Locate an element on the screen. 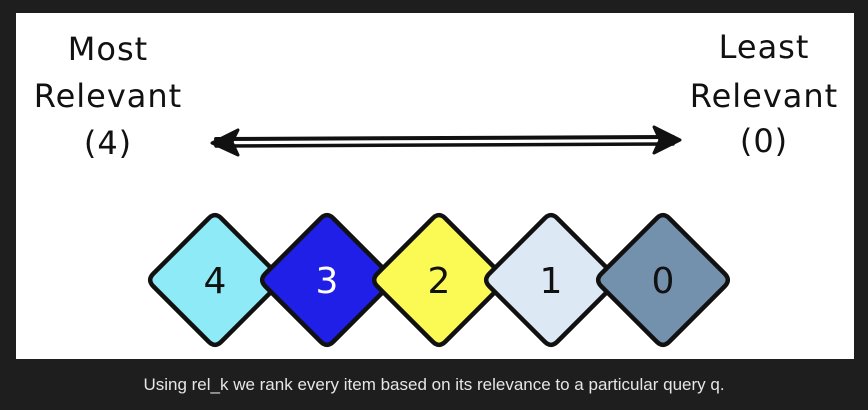  arrow-head-left is located at coordinates (225, 142).